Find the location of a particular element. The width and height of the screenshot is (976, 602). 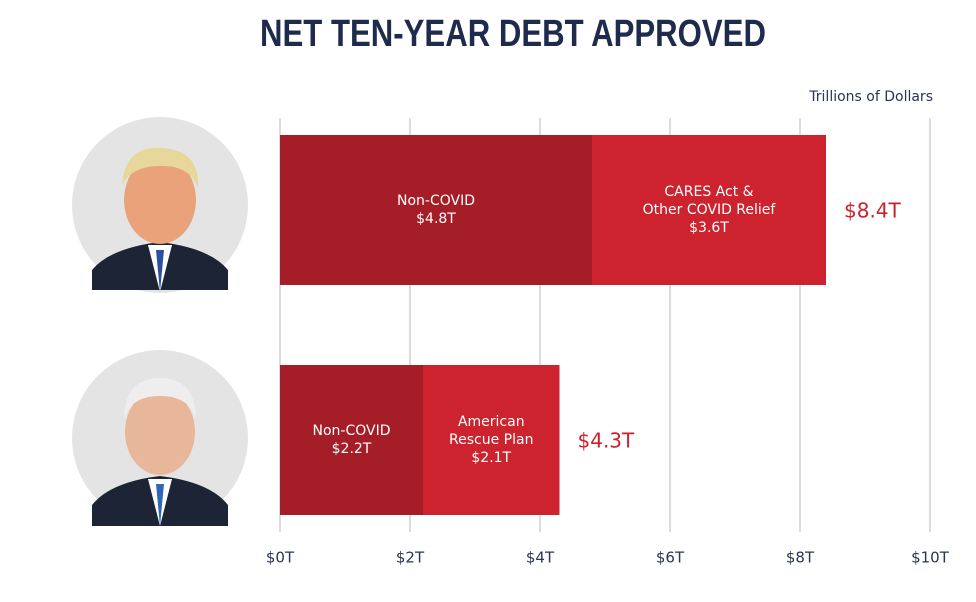

x-tick-label: $4T is located at coordinates (540, 558).